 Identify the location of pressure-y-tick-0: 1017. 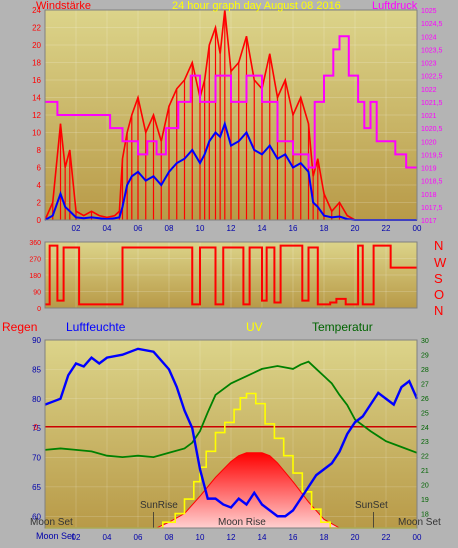
(429, 221).